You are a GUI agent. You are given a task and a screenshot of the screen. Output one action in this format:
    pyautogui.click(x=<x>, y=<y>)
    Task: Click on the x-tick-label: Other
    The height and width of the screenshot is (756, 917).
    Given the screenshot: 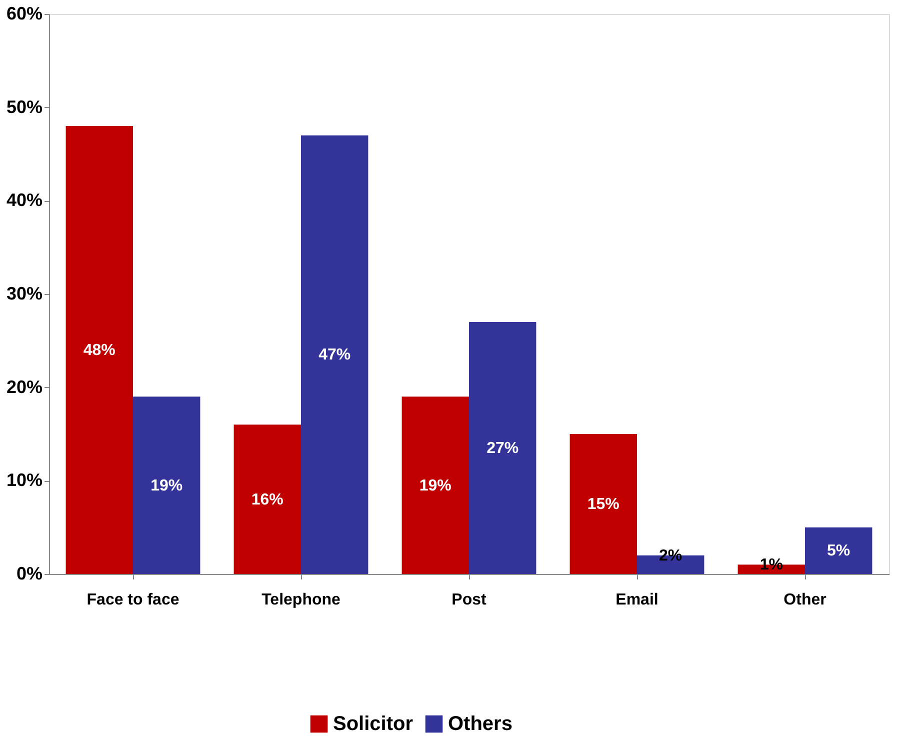 What is the action you would take?
    pyautogui.click(x=805, y=600)
    